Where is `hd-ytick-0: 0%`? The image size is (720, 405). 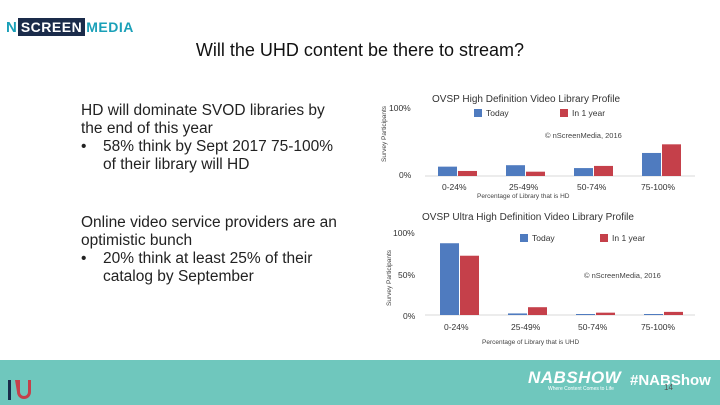 hd-ytick-0: 0% is located at coordinates (405, 175).